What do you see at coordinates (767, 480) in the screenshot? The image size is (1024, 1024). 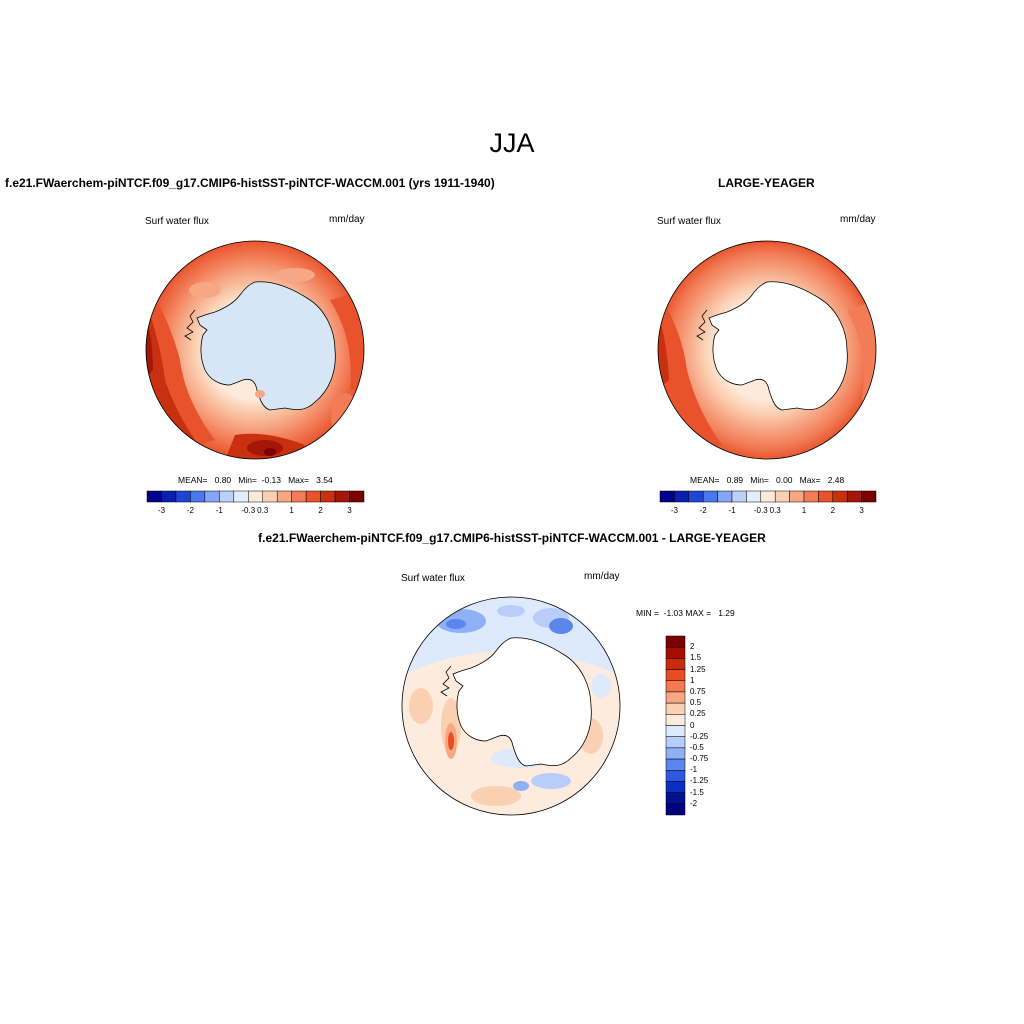 I see `right-stats: MEAN= 0.89 Min= 0.00 Max= 2.48` at bounding box center [767, 480].